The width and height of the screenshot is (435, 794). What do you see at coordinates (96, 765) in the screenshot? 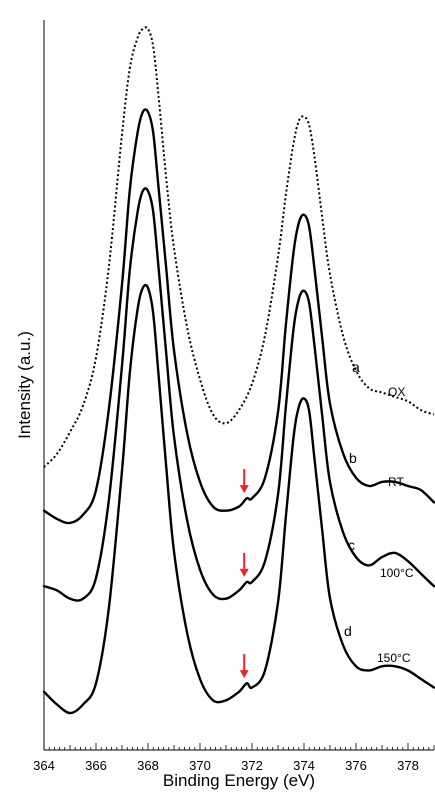
I see `x-tick-label: 366` at bounding box center [96, 765].